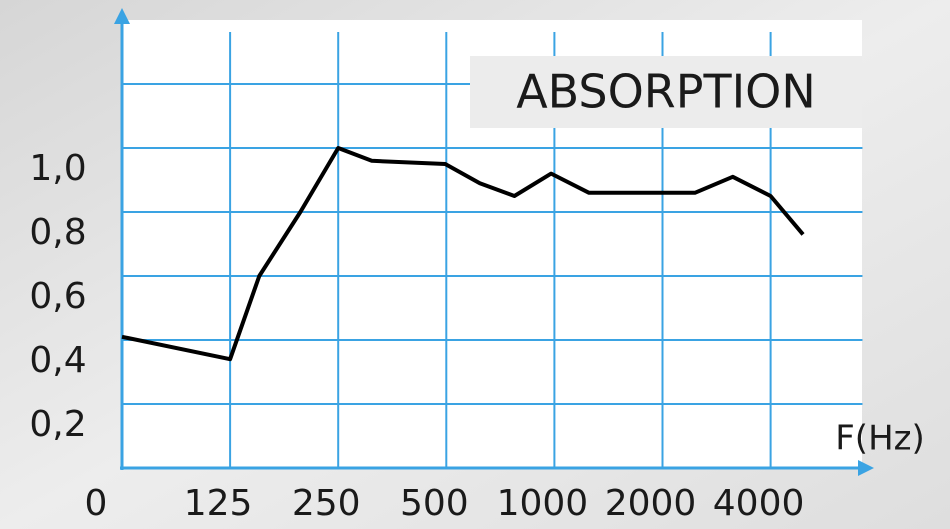 The width and height of the screenshot is (950, 529). Describe the element at coordinates (866, 468) in the screenshot. I see `x-axis-arrow` at that location.